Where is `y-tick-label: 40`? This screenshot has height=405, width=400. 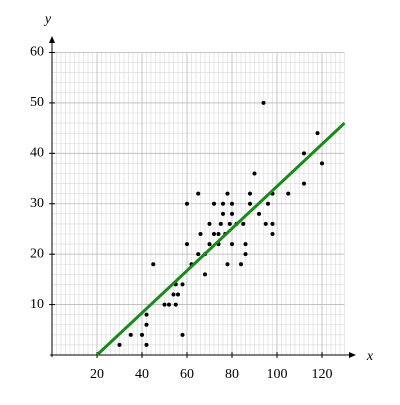 y-tick-label: 40 is located at coordinates (37, 153).